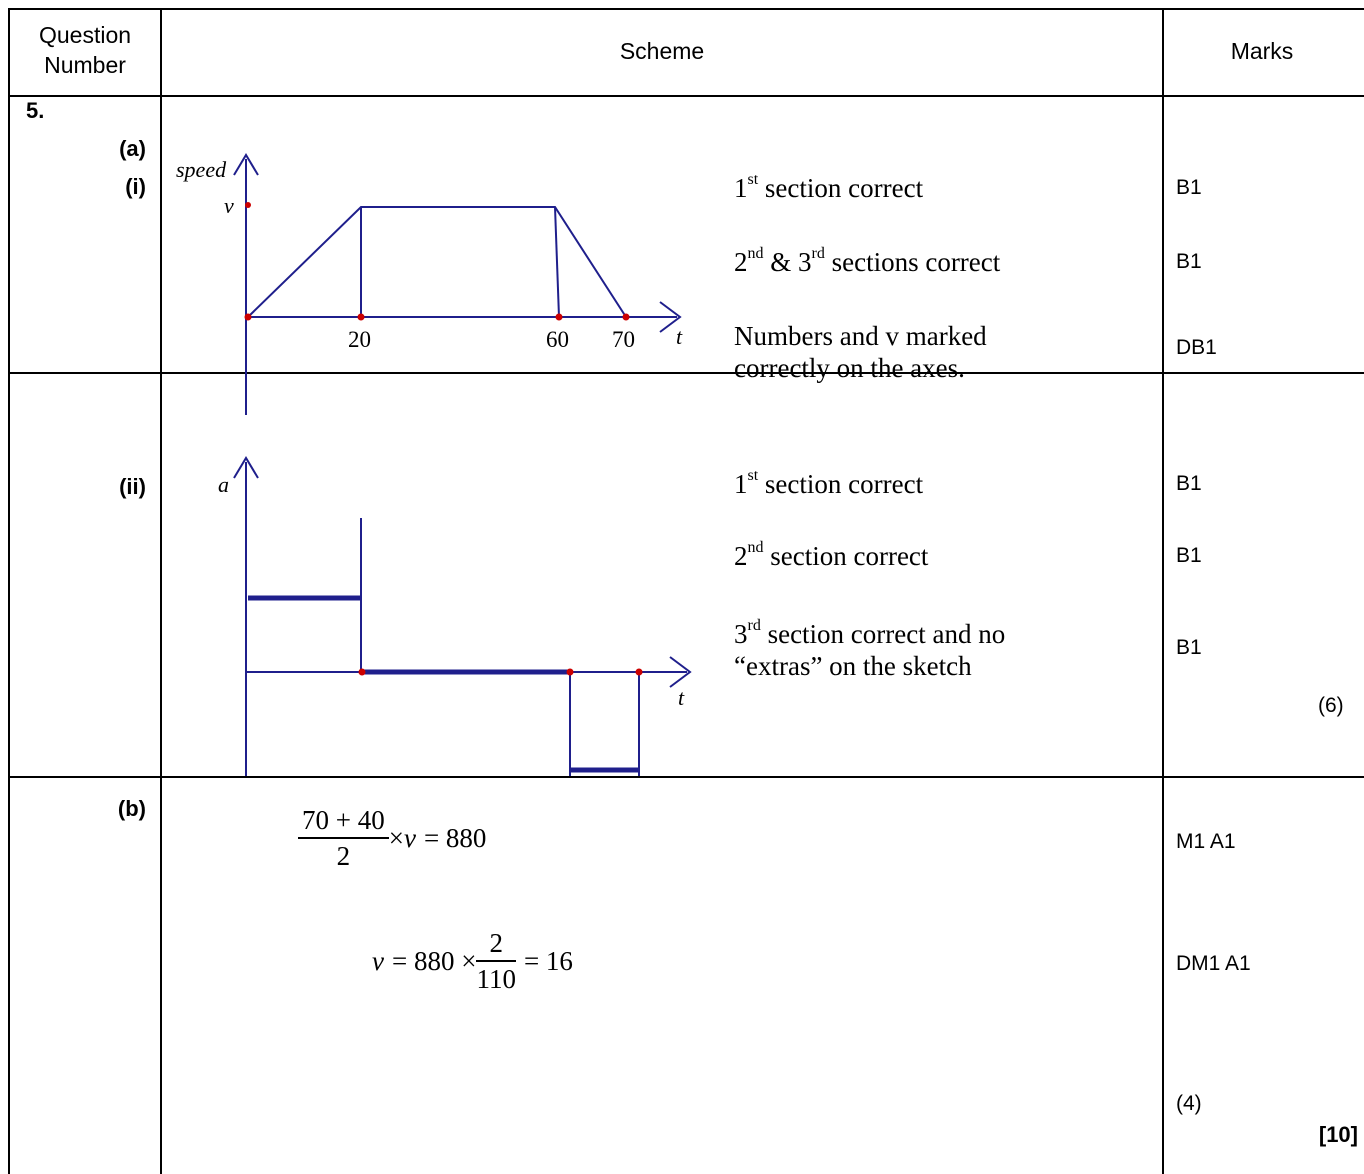 Image resolution: width=1364 pixels, height=1174 pixels. I want to click on question-total: [10], so click(1338, 1134).